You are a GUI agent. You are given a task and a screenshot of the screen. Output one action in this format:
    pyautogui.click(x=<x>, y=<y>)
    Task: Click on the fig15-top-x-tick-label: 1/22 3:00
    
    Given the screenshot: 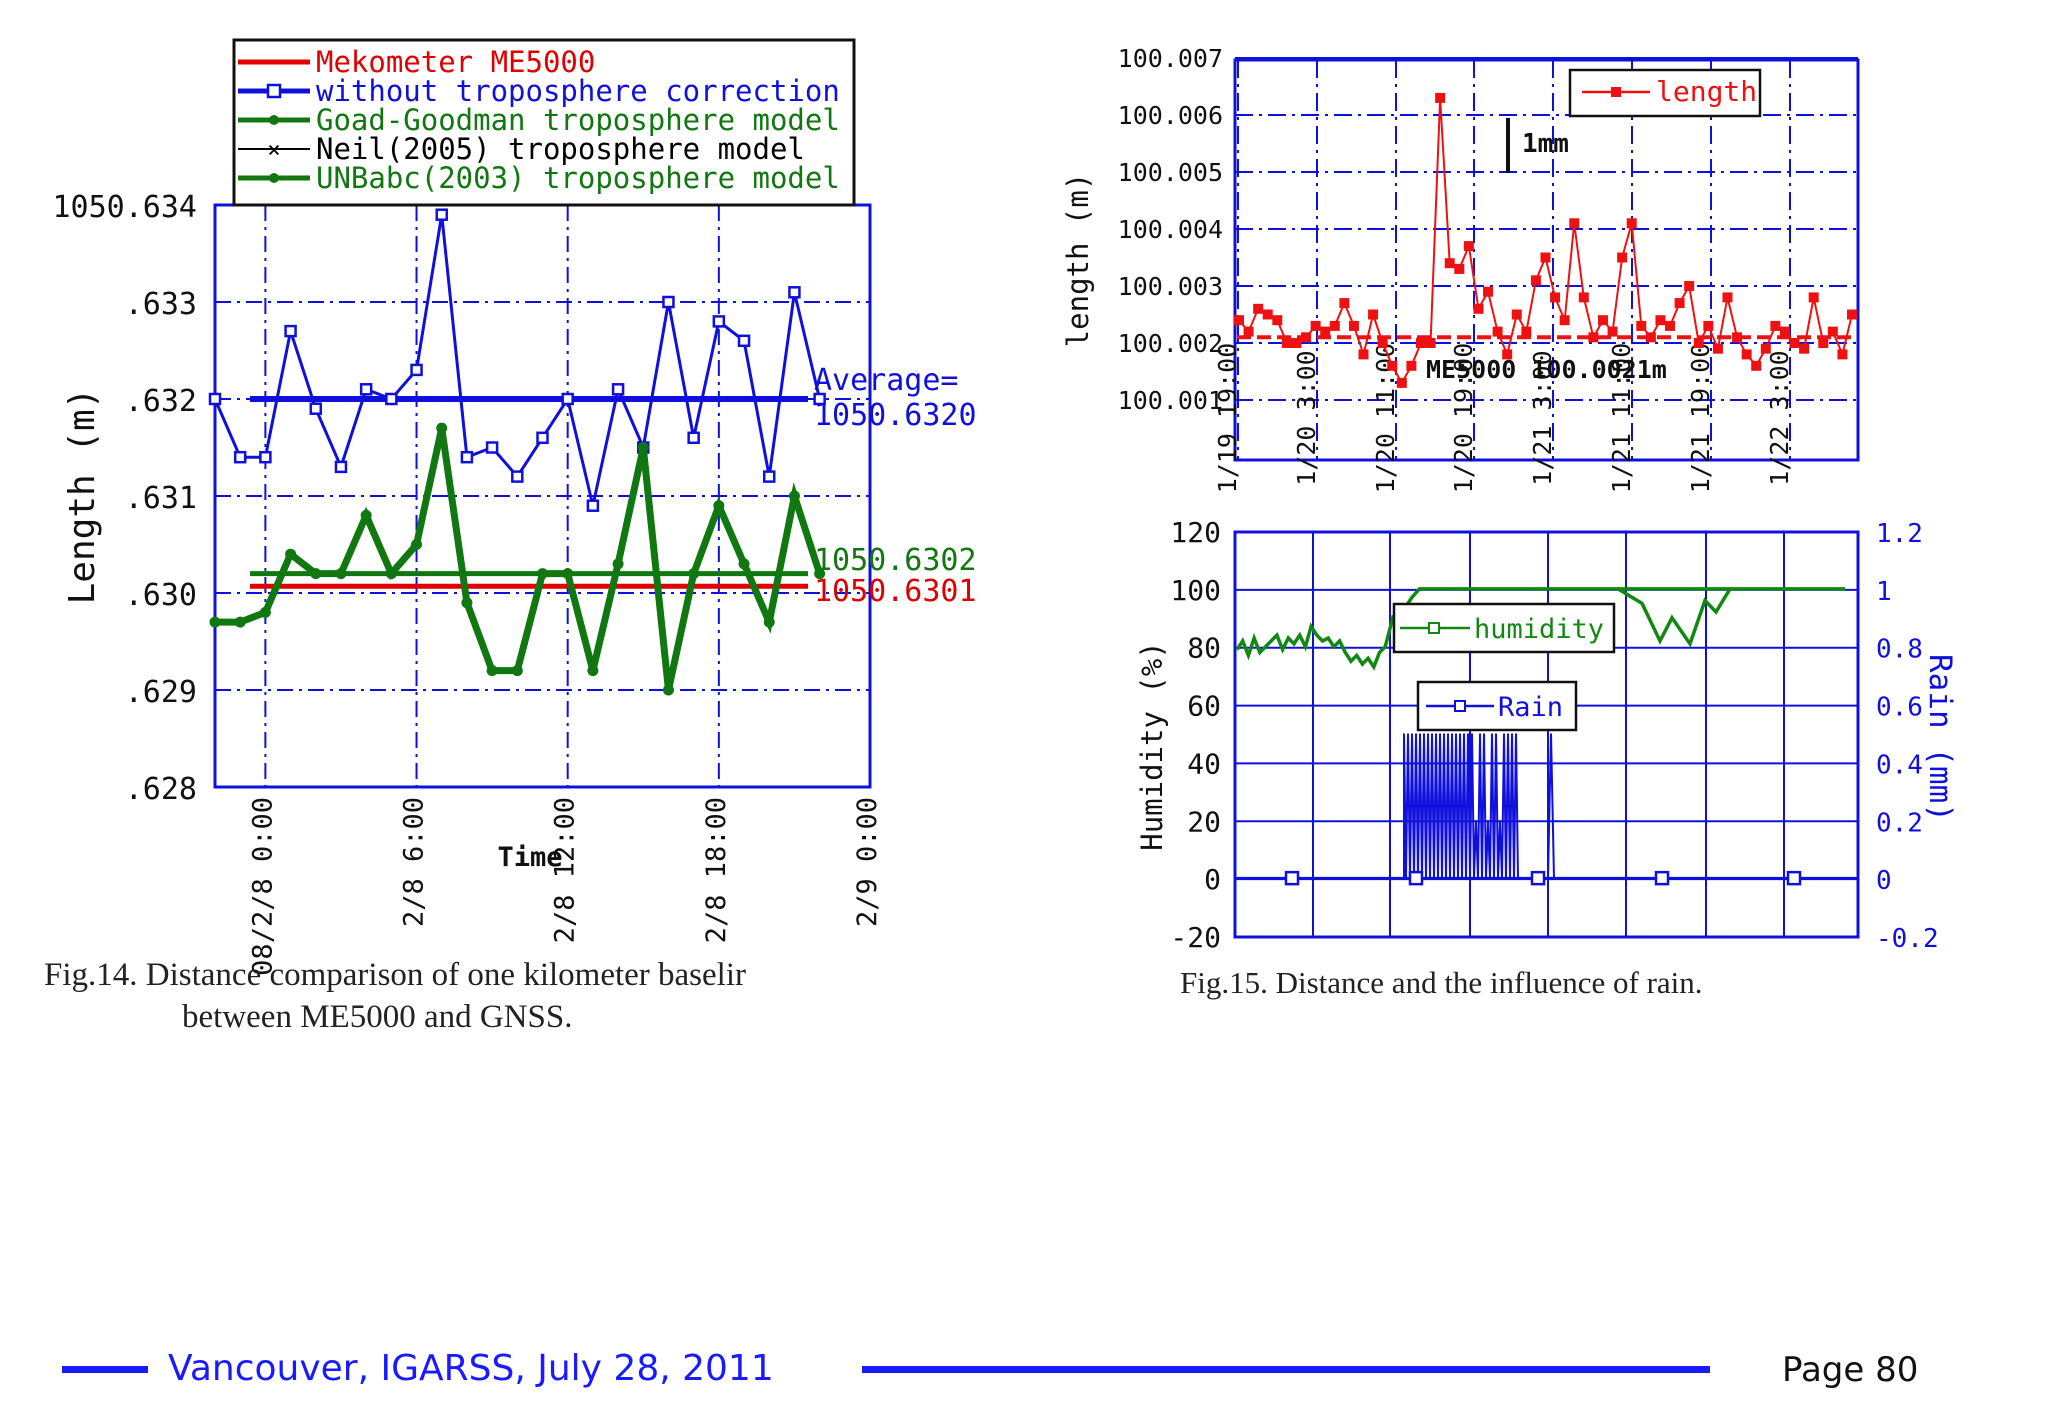 What is the action you would take?
    pyautogui.click(x=1779, y=417)
    